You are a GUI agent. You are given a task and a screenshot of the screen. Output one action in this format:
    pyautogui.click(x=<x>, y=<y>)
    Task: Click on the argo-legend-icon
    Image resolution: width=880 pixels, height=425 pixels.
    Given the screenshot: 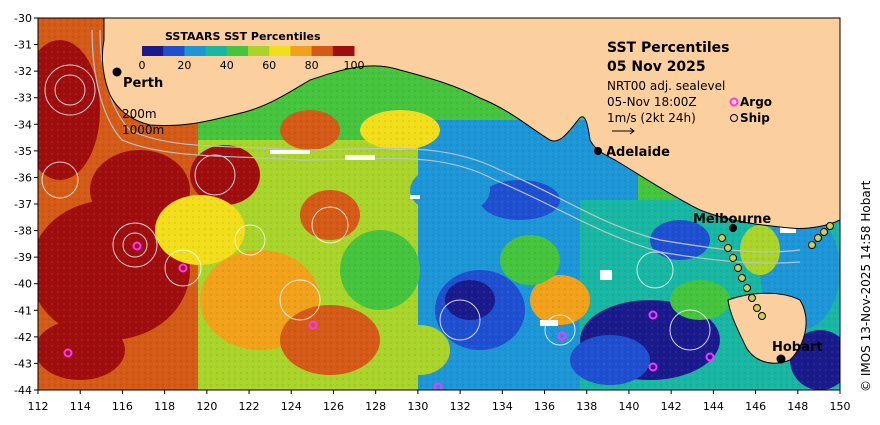 What is the action you would take?
    pyautogui.click(x=734, y=102)
    